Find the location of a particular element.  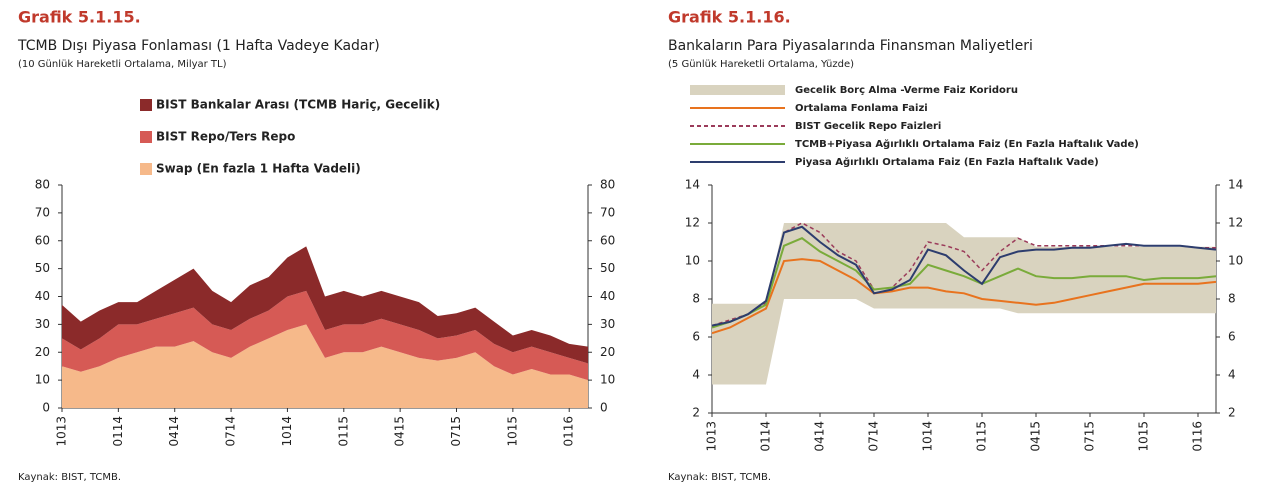

chart-heading: Grafik 5.1.15. is located at coordinates (79, 17).